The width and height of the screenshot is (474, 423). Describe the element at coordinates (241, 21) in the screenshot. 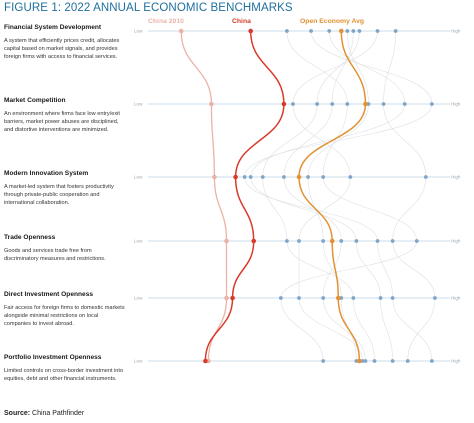

I see `legend-entry: China` at that location.